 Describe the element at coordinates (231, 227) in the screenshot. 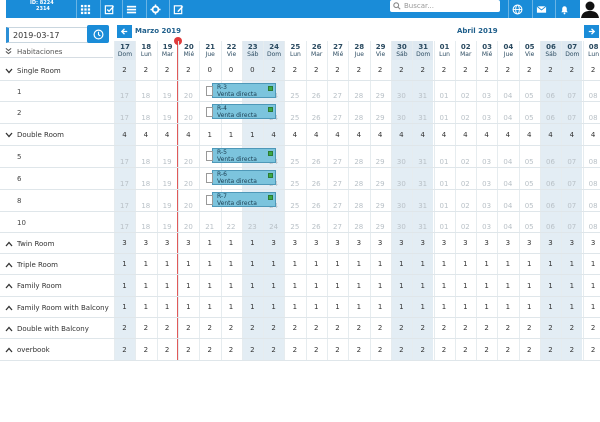

I see `free-day-cell: 22` at that location.